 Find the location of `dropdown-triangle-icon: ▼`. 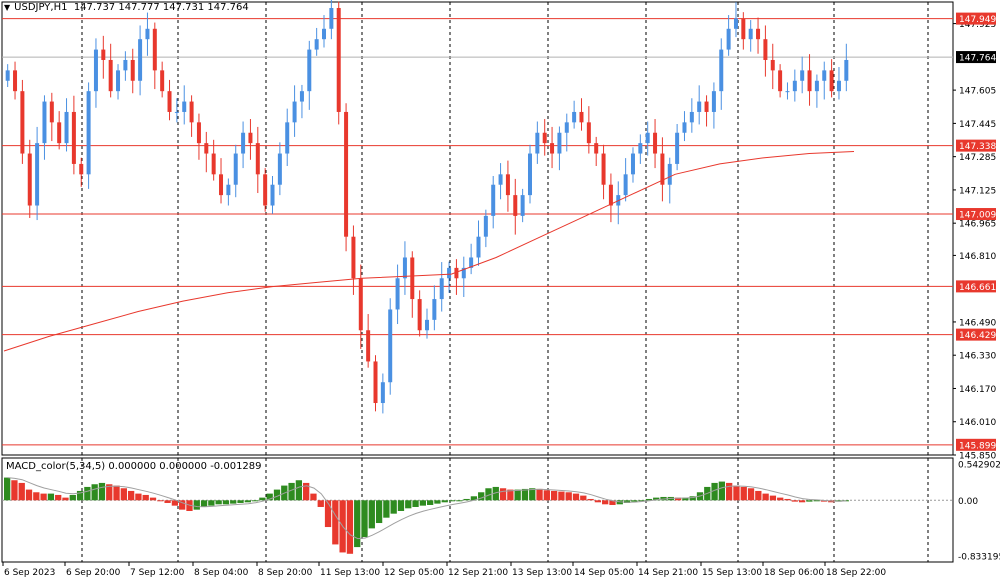

dropdown-triangle-icon: ▼ is located at coordinates (7, 7).